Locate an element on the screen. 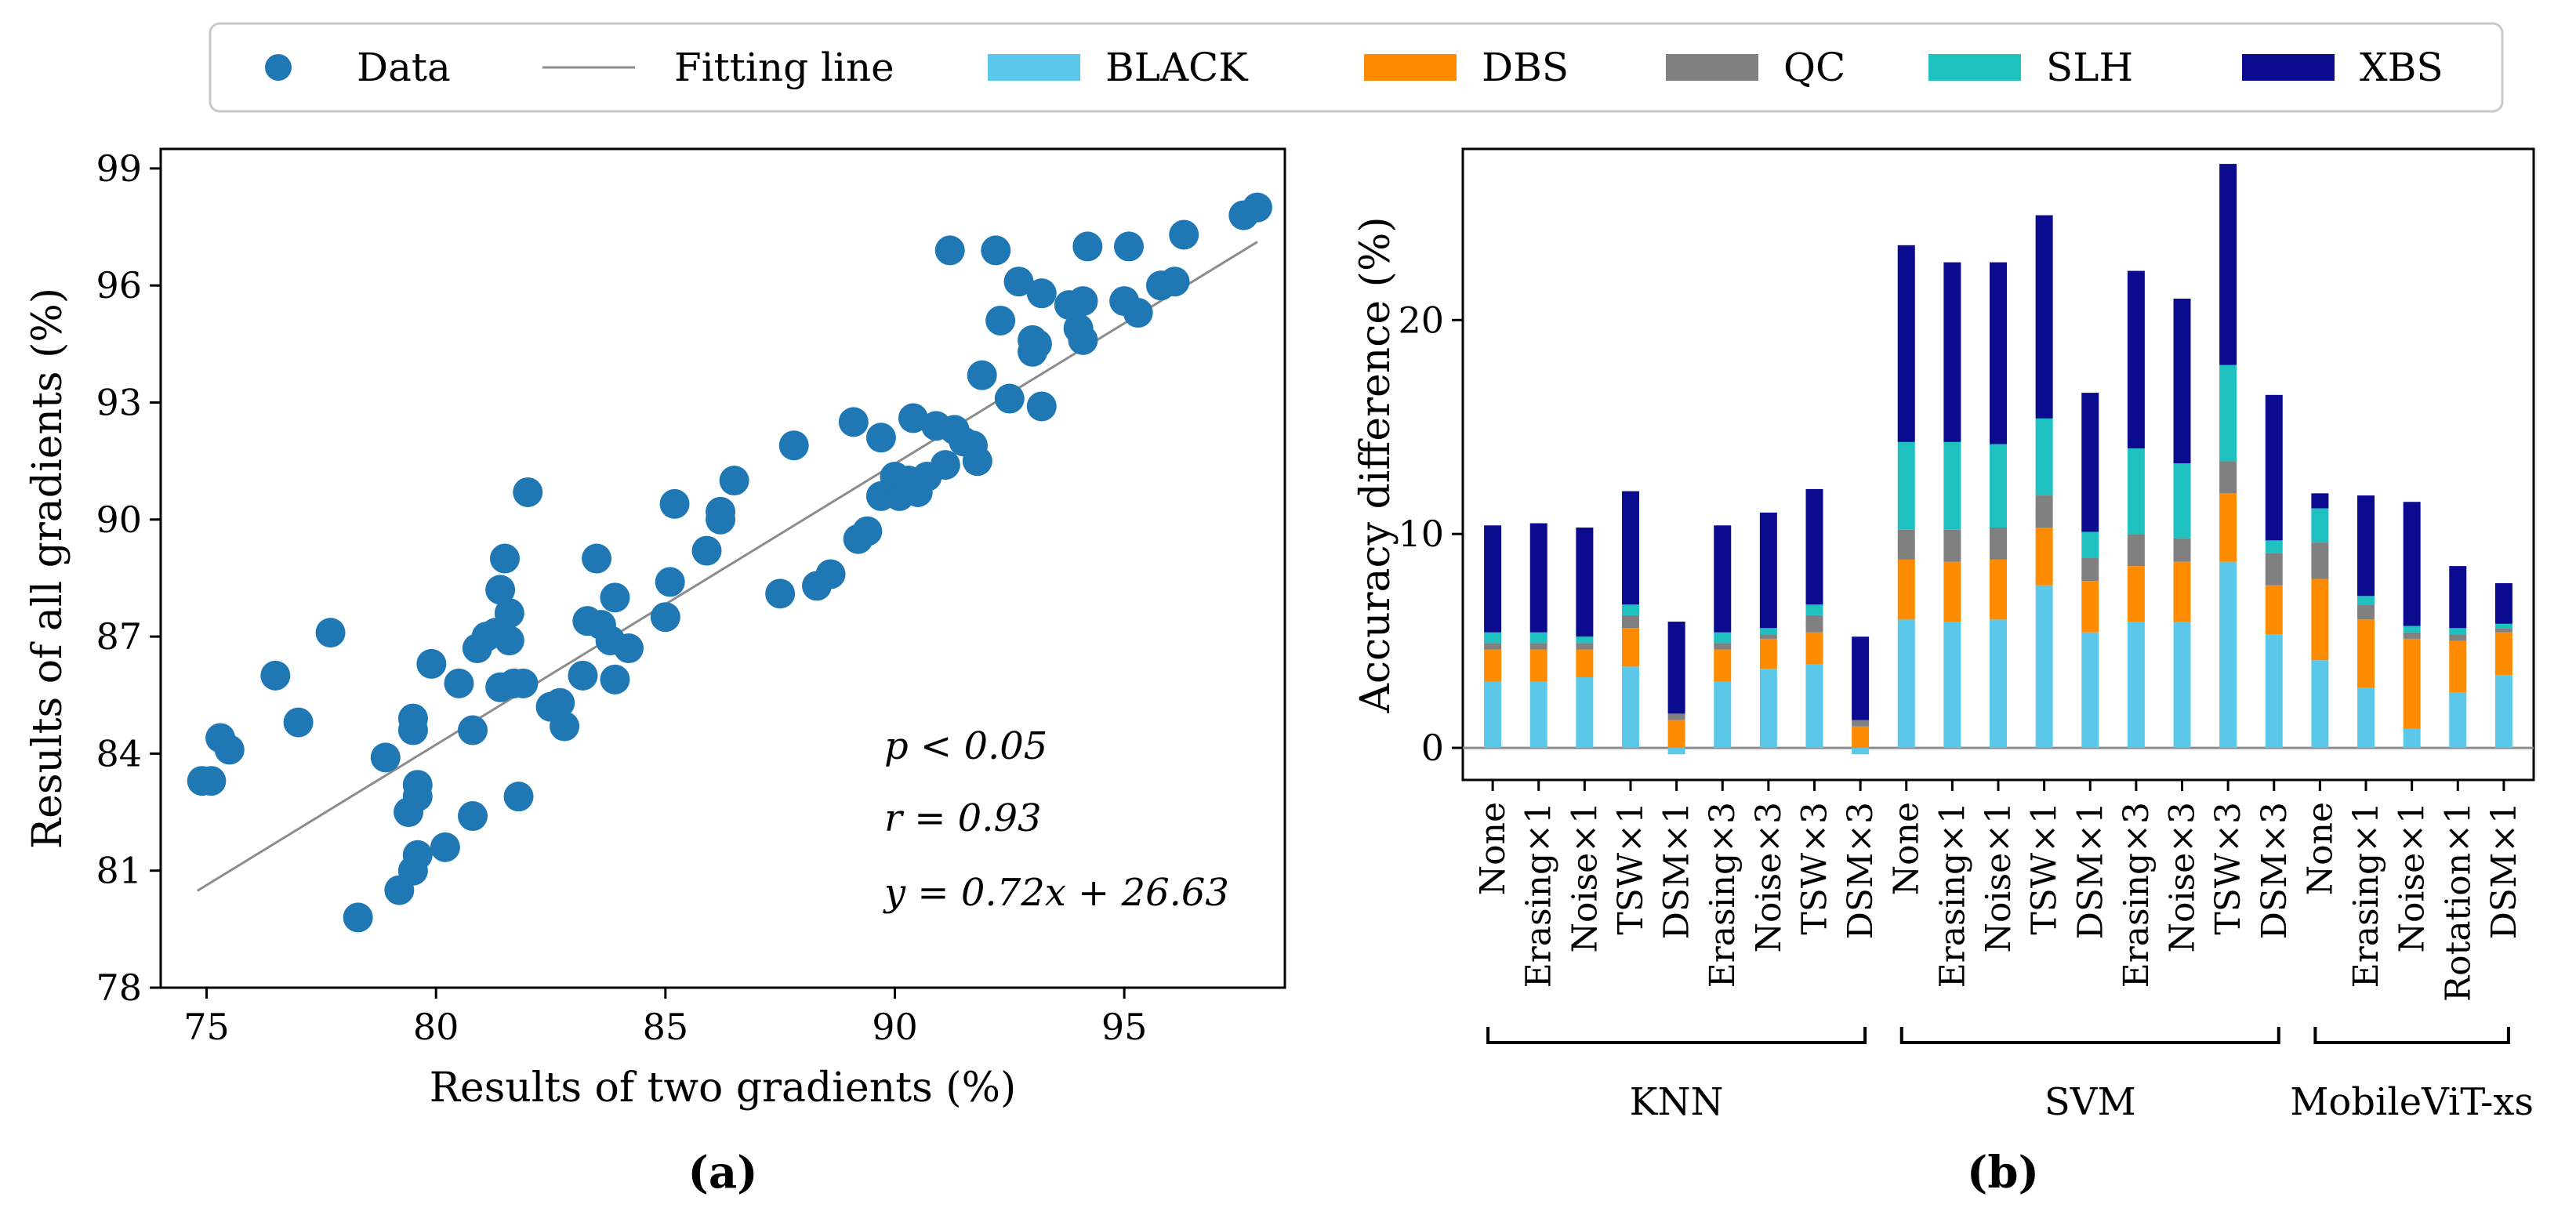  legend-item-xbs: XBS is located at coordinates (2343, 67).